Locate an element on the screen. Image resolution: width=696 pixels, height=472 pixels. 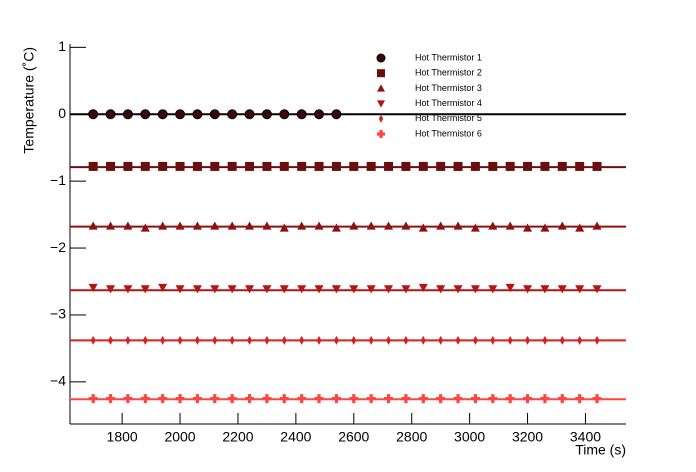
y-tick-label: 1 is located at coordinates (62, 46).